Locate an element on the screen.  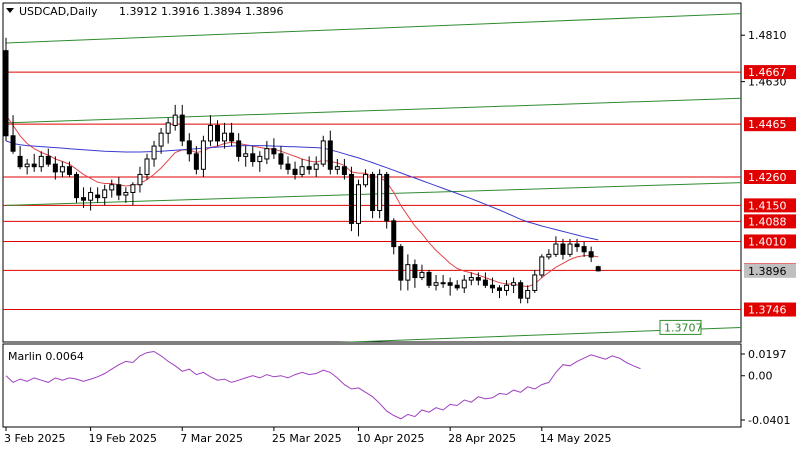
time-tick-label: 7 Mar 2025 is located at coordinates (211, 438).